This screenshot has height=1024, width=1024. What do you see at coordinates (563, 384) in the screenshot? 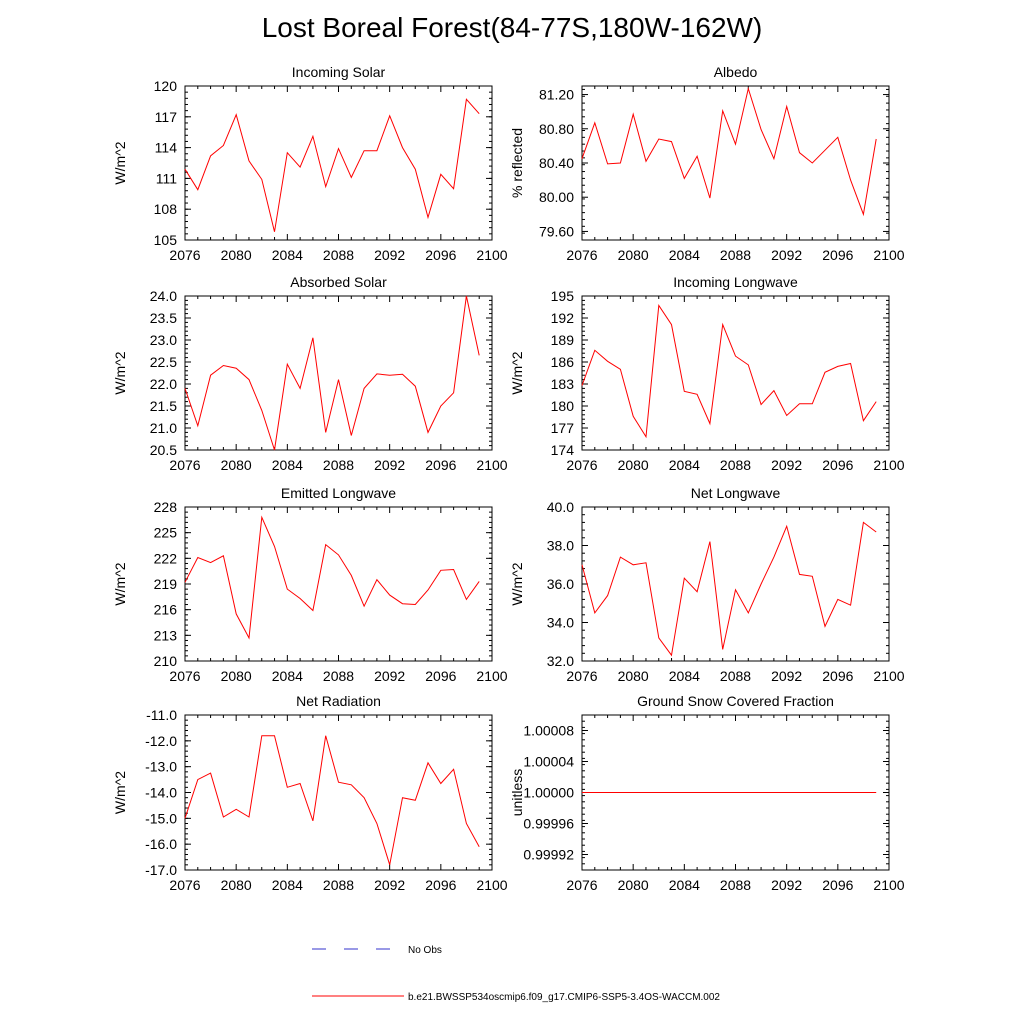
I see `y-tick-label: 183` at bounding box center [563, 384].